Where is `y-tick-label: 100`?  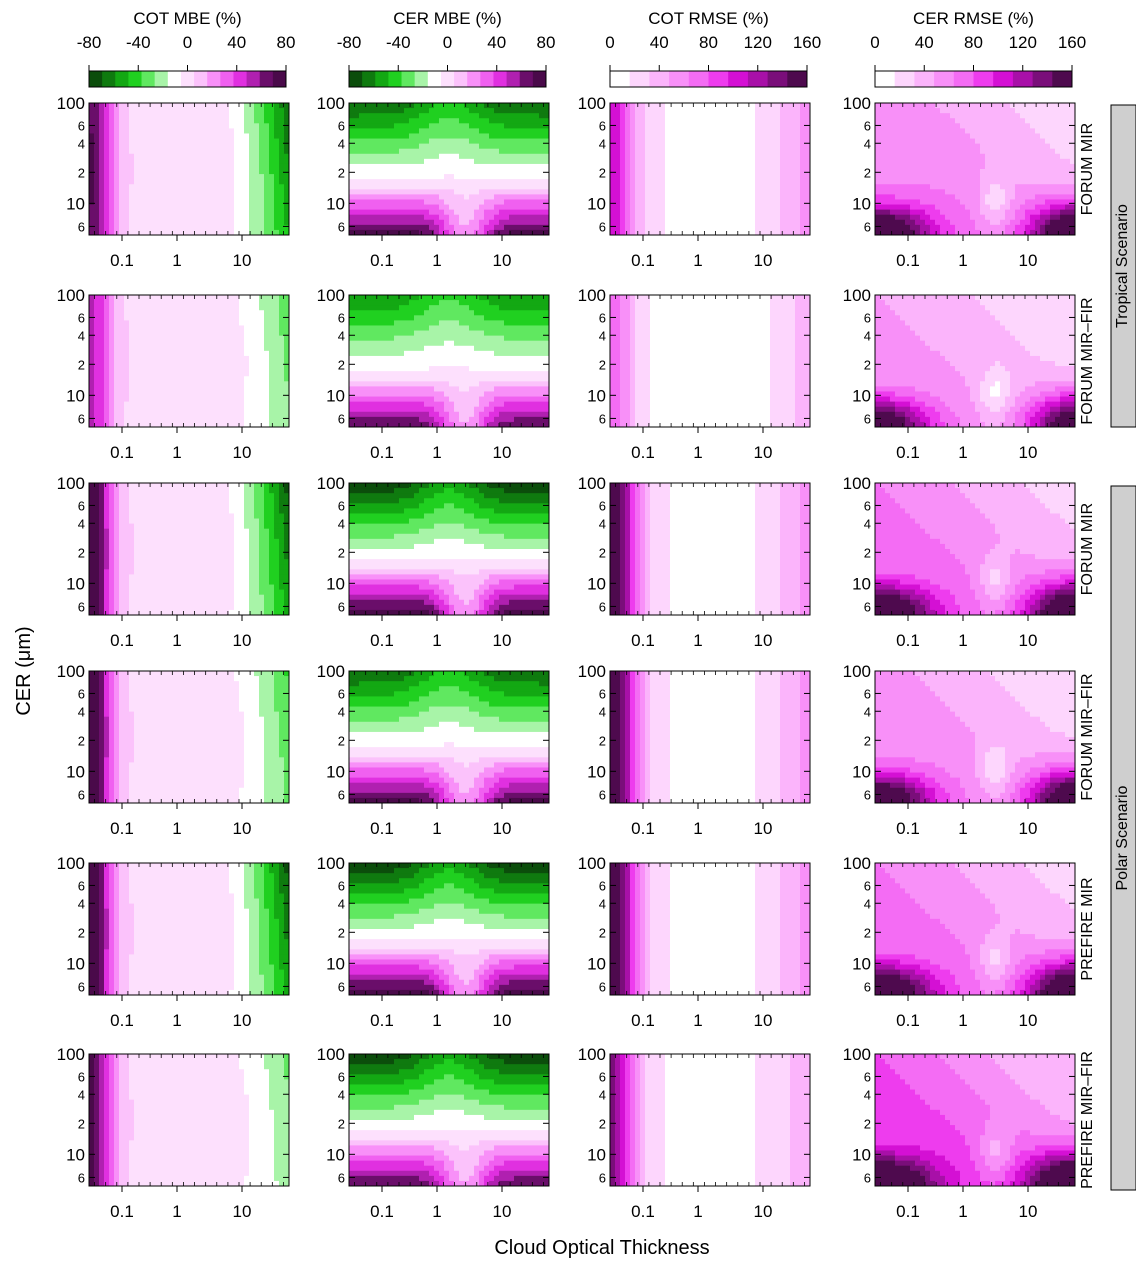 y-tick-label: 100 is located at coordinates (331, 103).